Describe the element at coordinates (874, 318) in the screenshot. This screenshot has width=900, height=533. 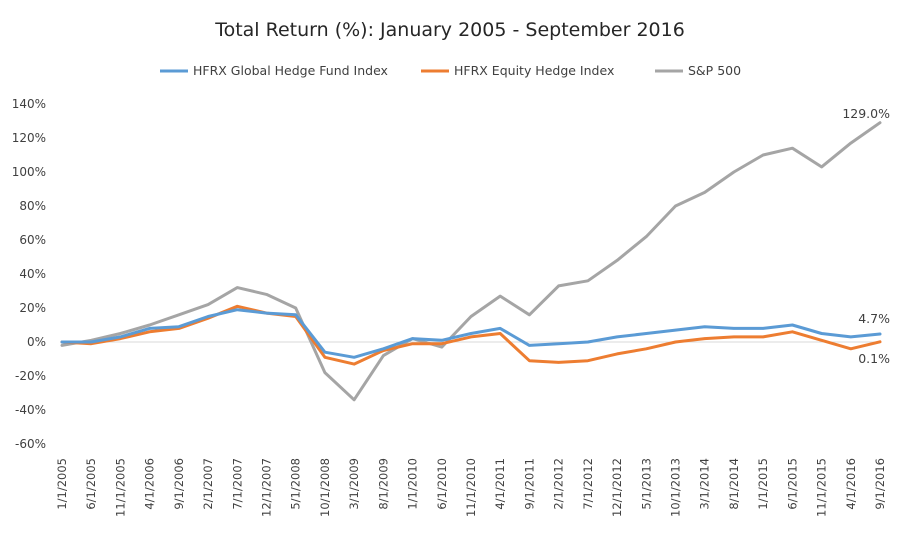
I see `end-value-label: 4.7%` at that location.